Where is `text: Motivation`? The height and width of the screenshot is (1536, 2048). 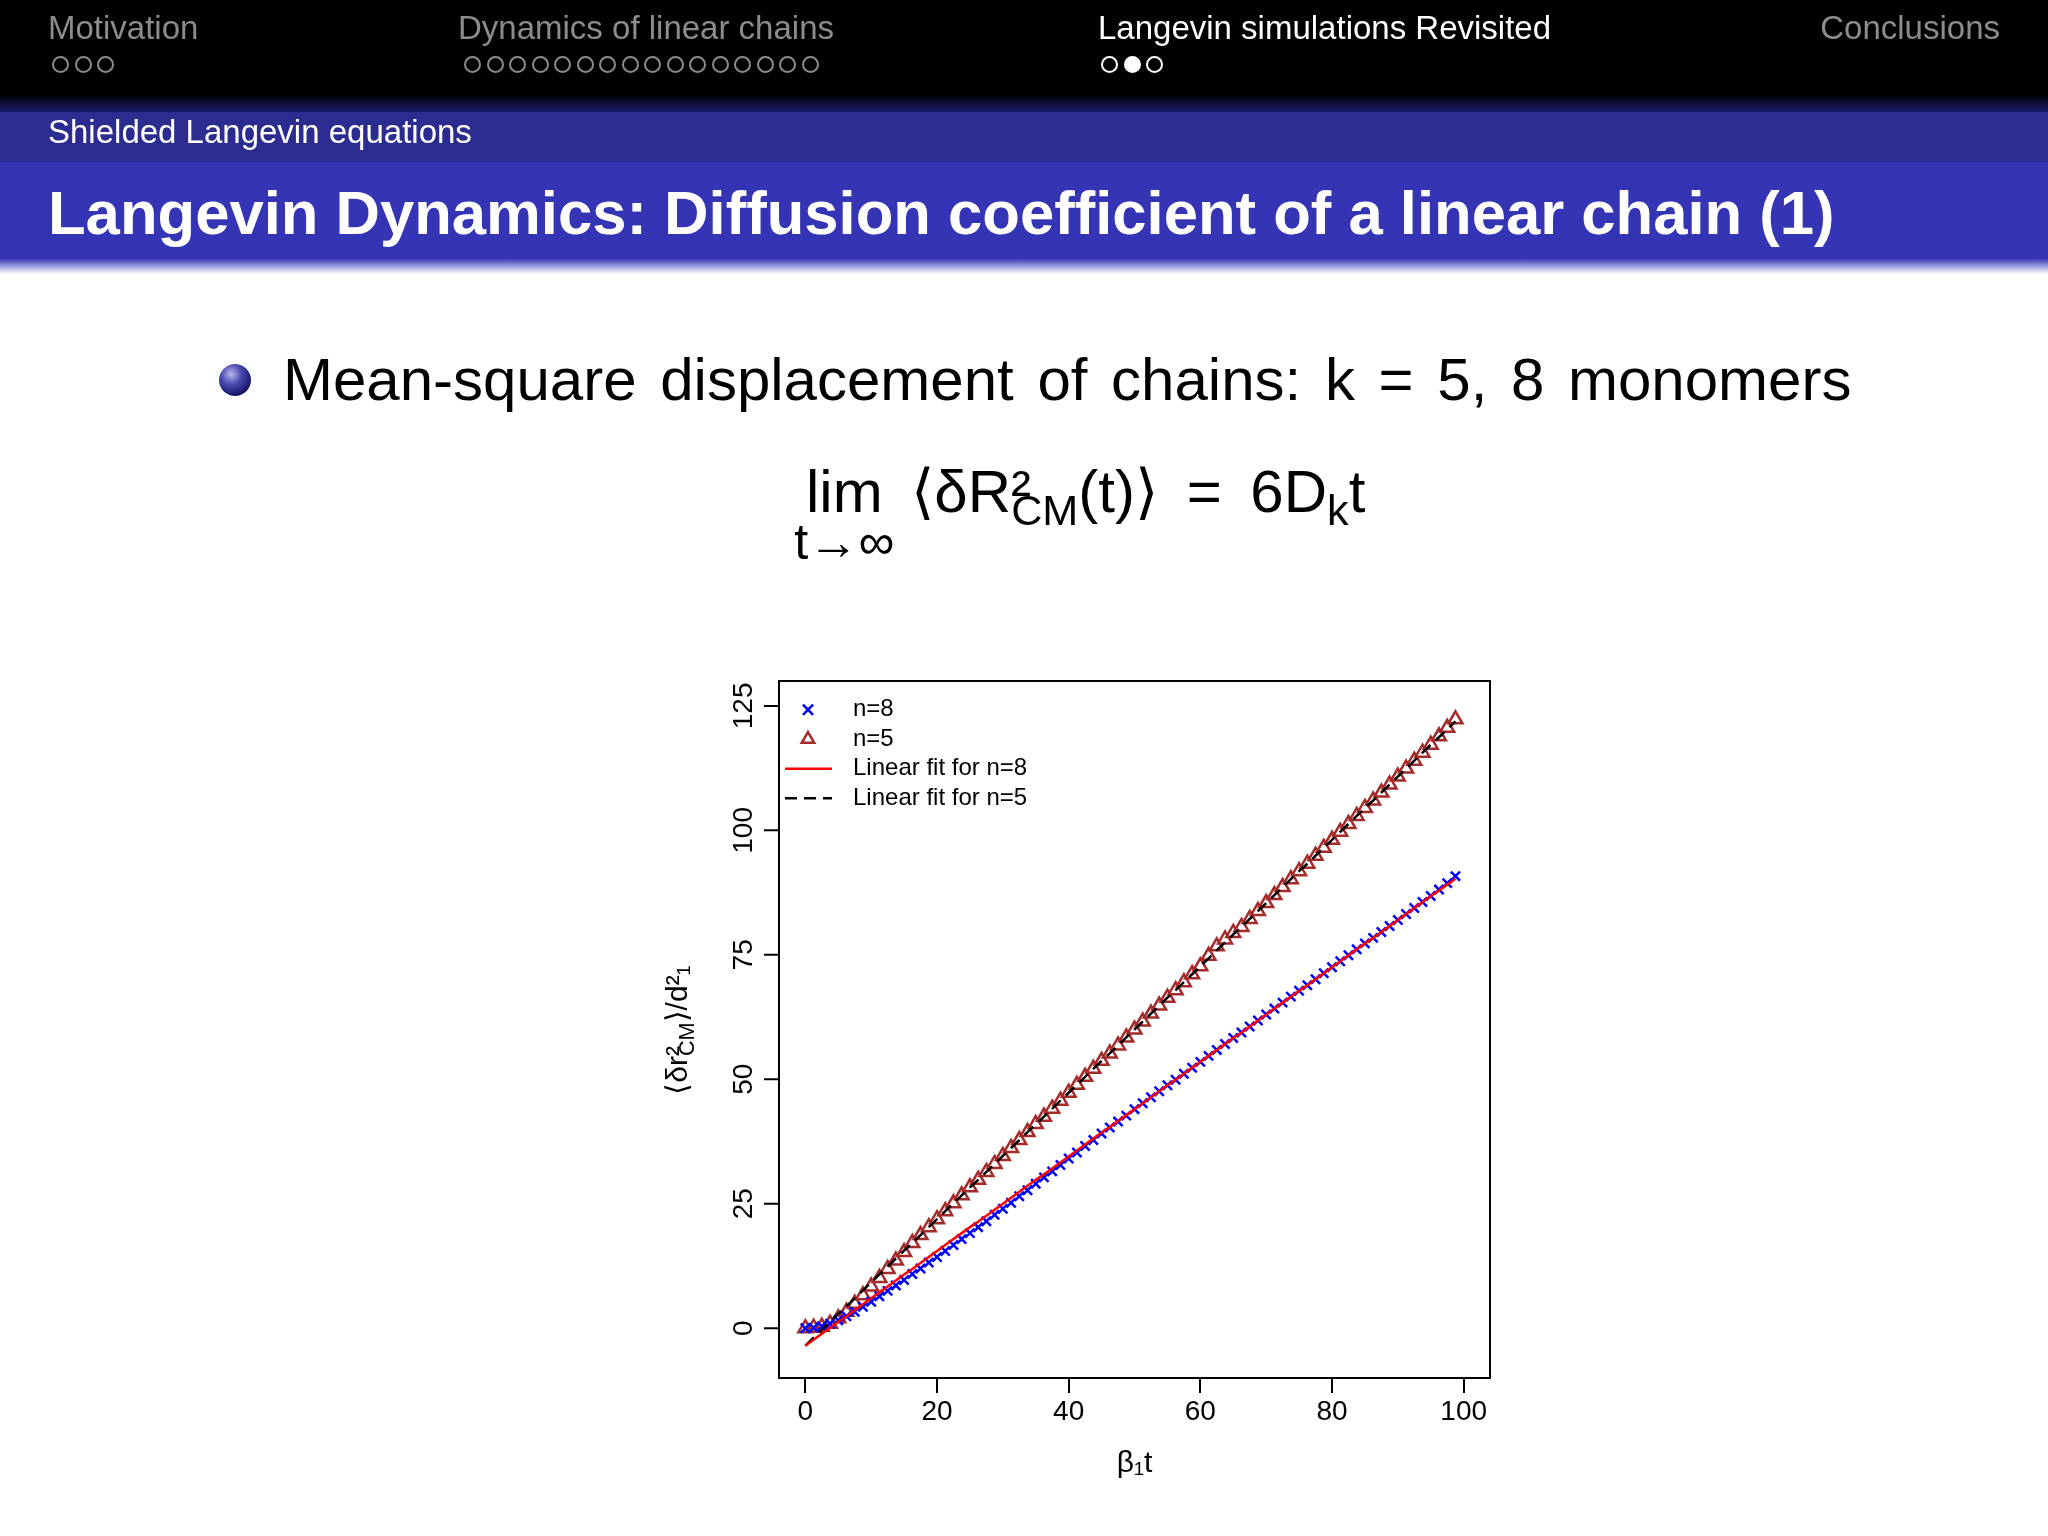 text: Motivation is located at coordinates (123, 28).